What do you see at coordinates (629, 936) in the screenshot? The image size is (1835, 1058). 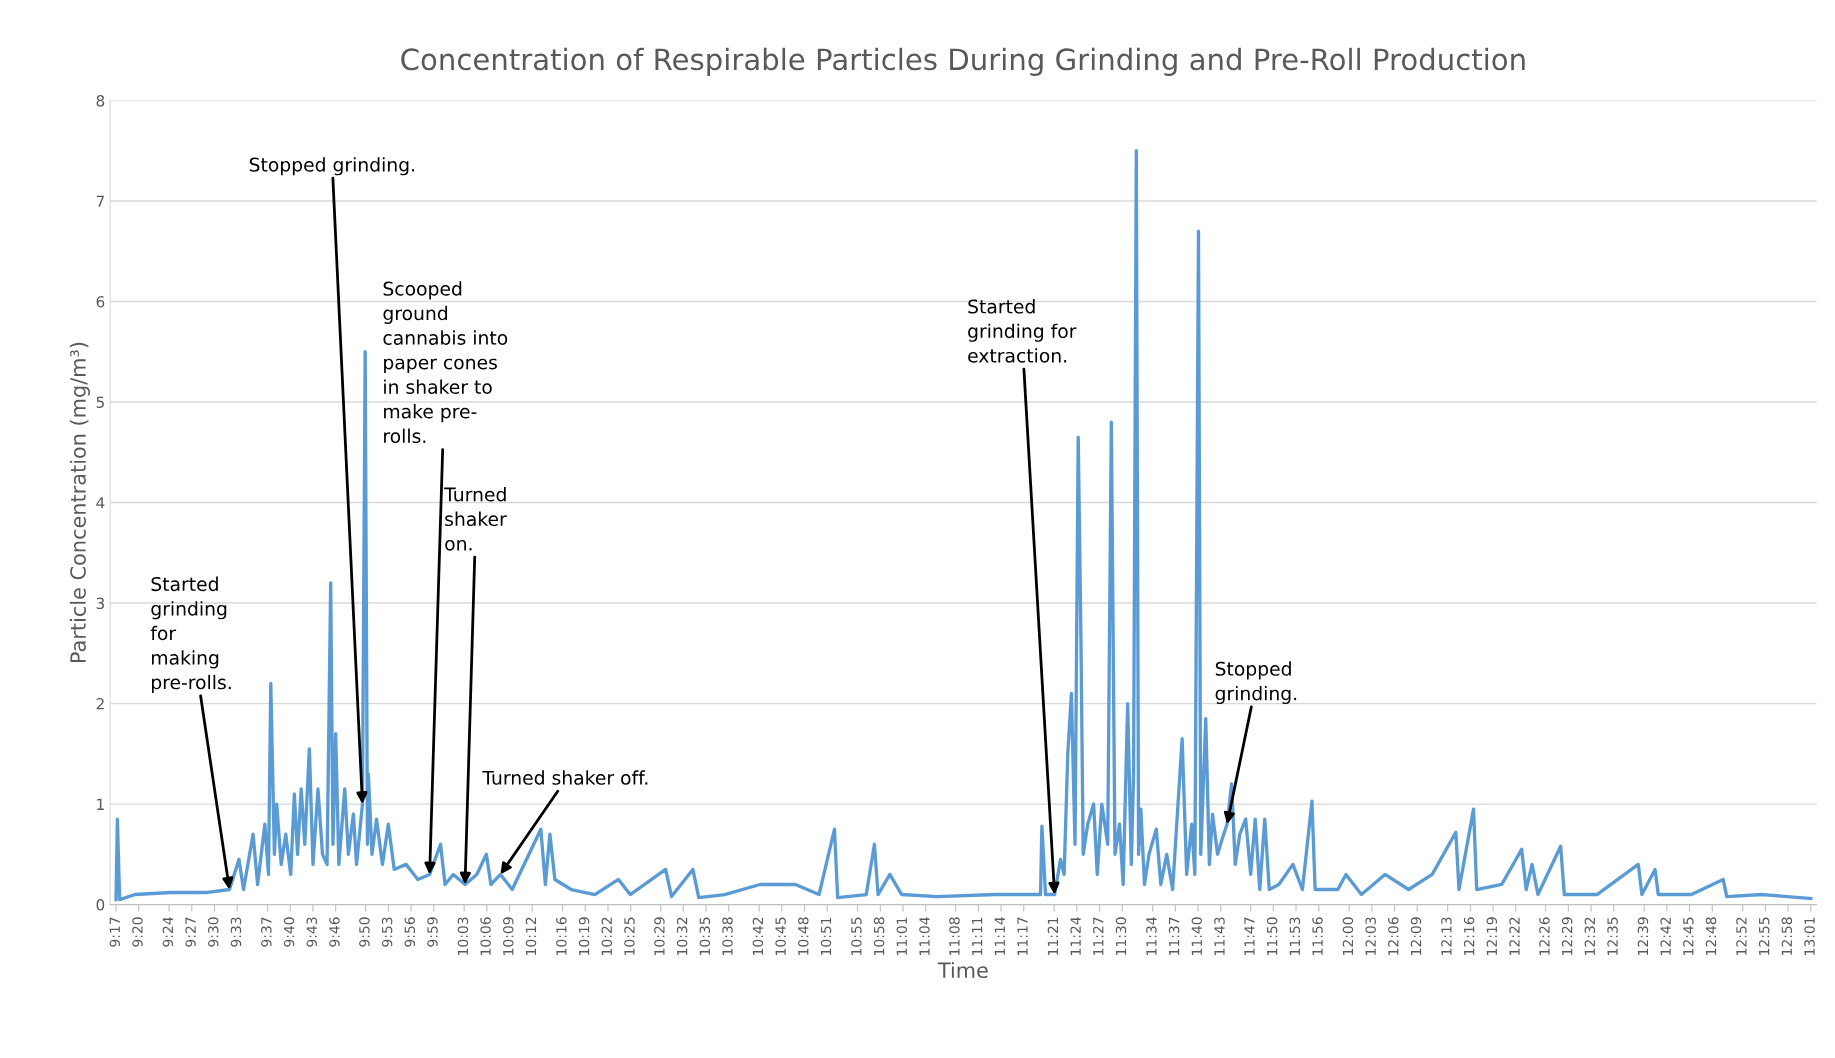 I see `x-tick-label: 10:25` at bounding box center [629, 936].